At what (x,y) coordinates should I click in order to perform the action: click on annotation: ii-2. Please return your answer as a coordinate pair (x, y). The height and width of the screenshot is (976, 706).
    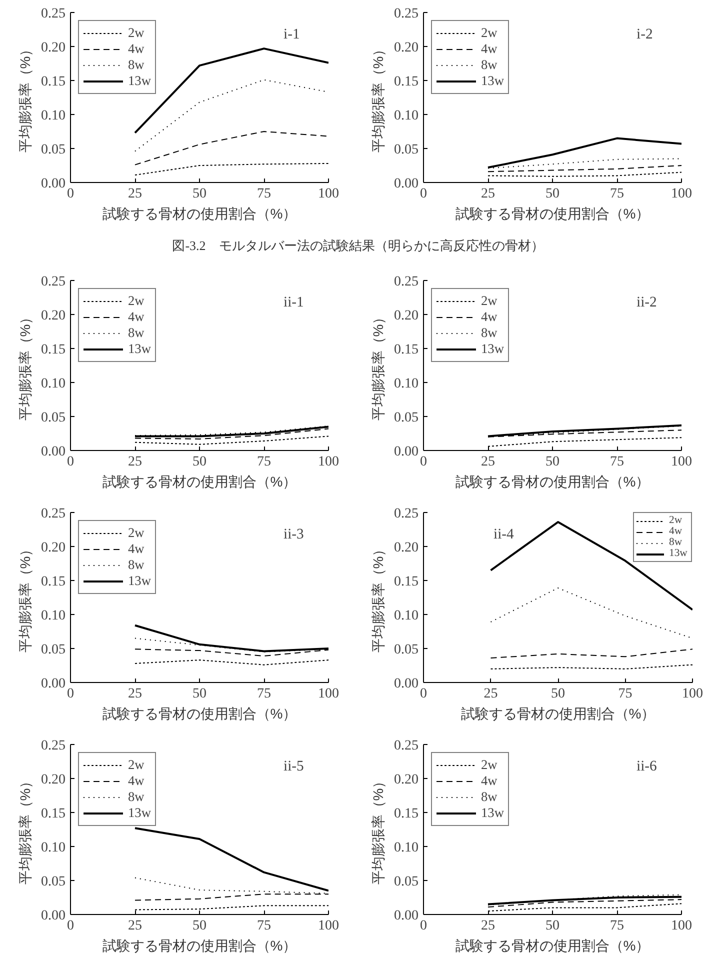
    Looking at the image, I should click on (646, 302).